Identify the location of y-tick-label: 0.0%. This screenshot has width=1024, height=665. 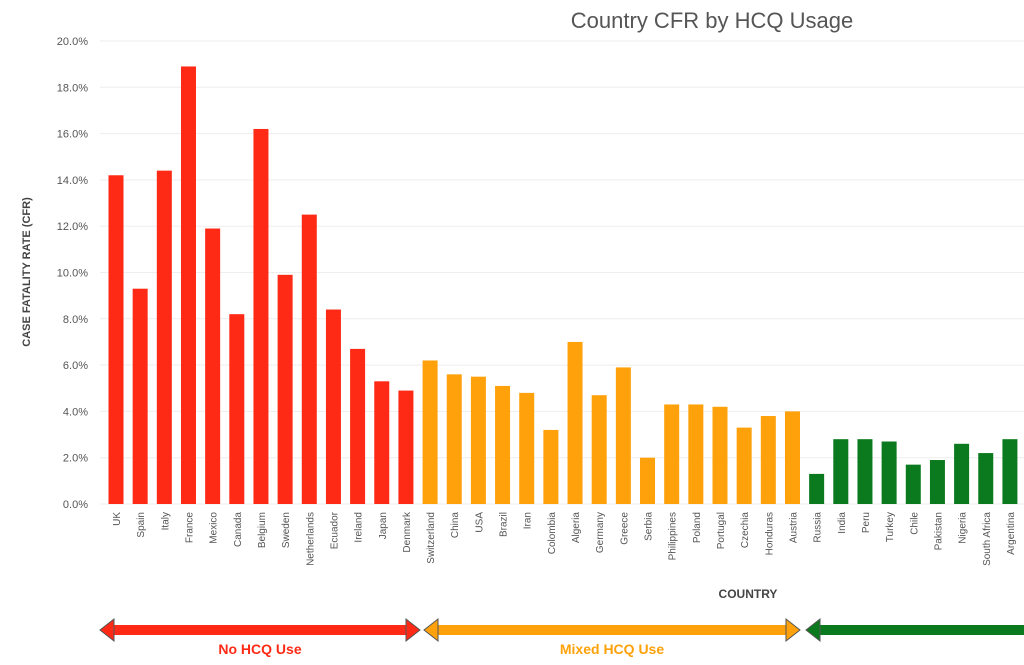
(75, 505).